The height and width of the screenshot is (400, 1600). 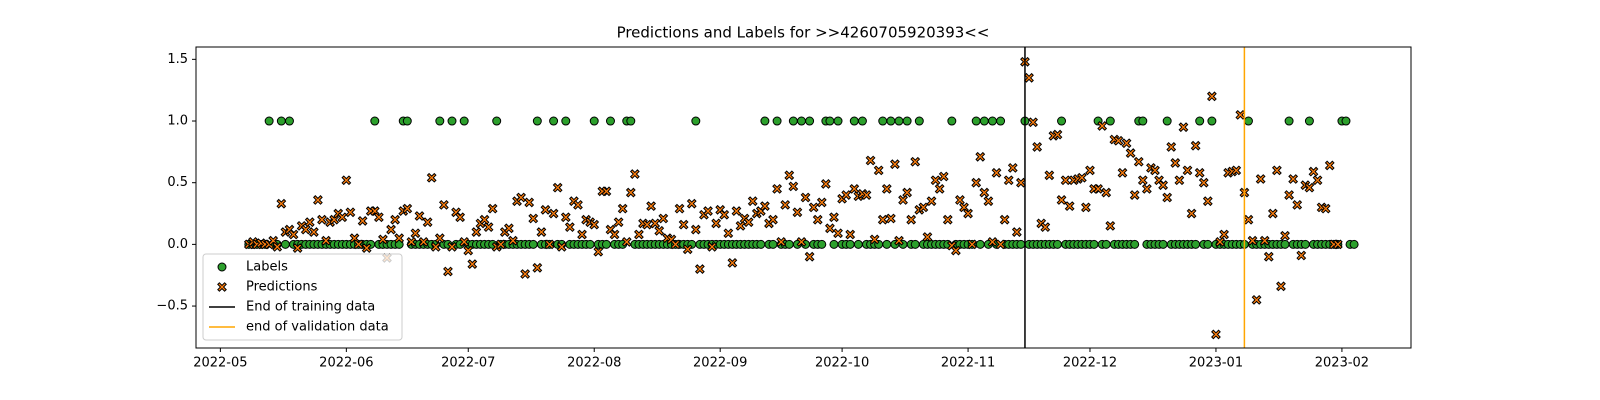 What do you see at coordinates (594, 363) in the screenshot?
I see `x-tick-label: 2022-08` at bounding box center [594, 363].